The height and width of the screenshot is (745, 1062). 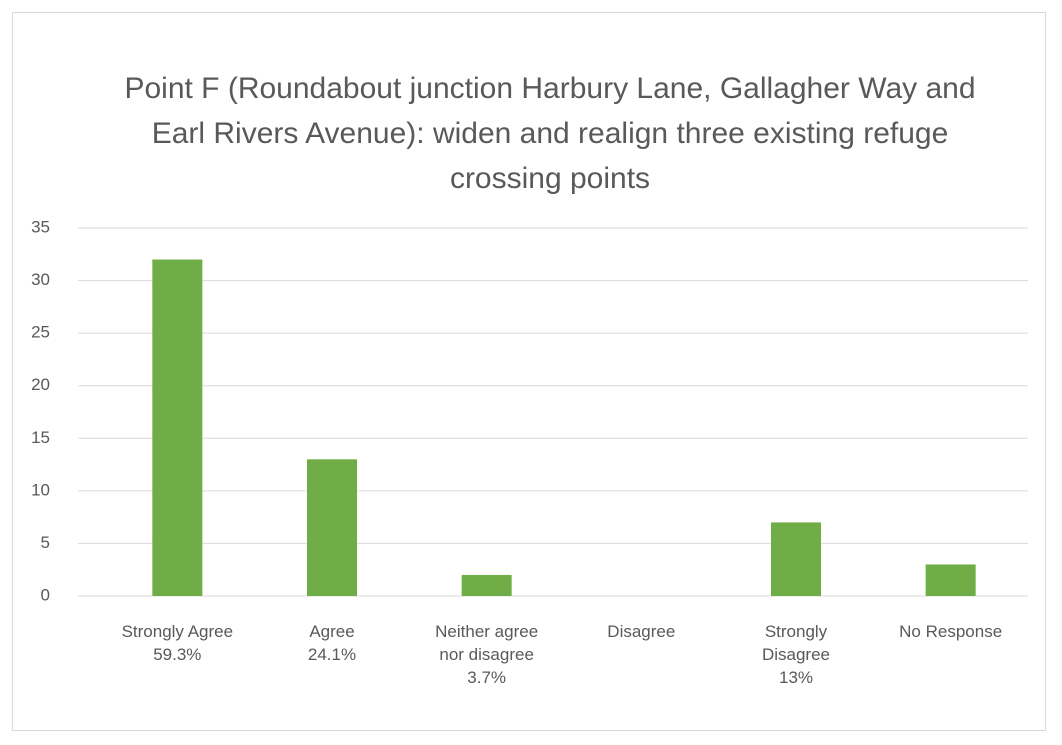 I want to click on x-tick-label: Strongly Agree 59.3%, so click(x=177, y=643).